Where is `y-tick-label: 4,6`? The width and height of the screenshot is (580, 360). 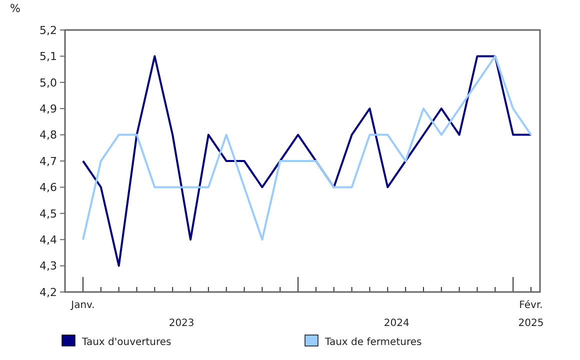
y-tick-label: 4,6 is located at coordinates (48, 187).